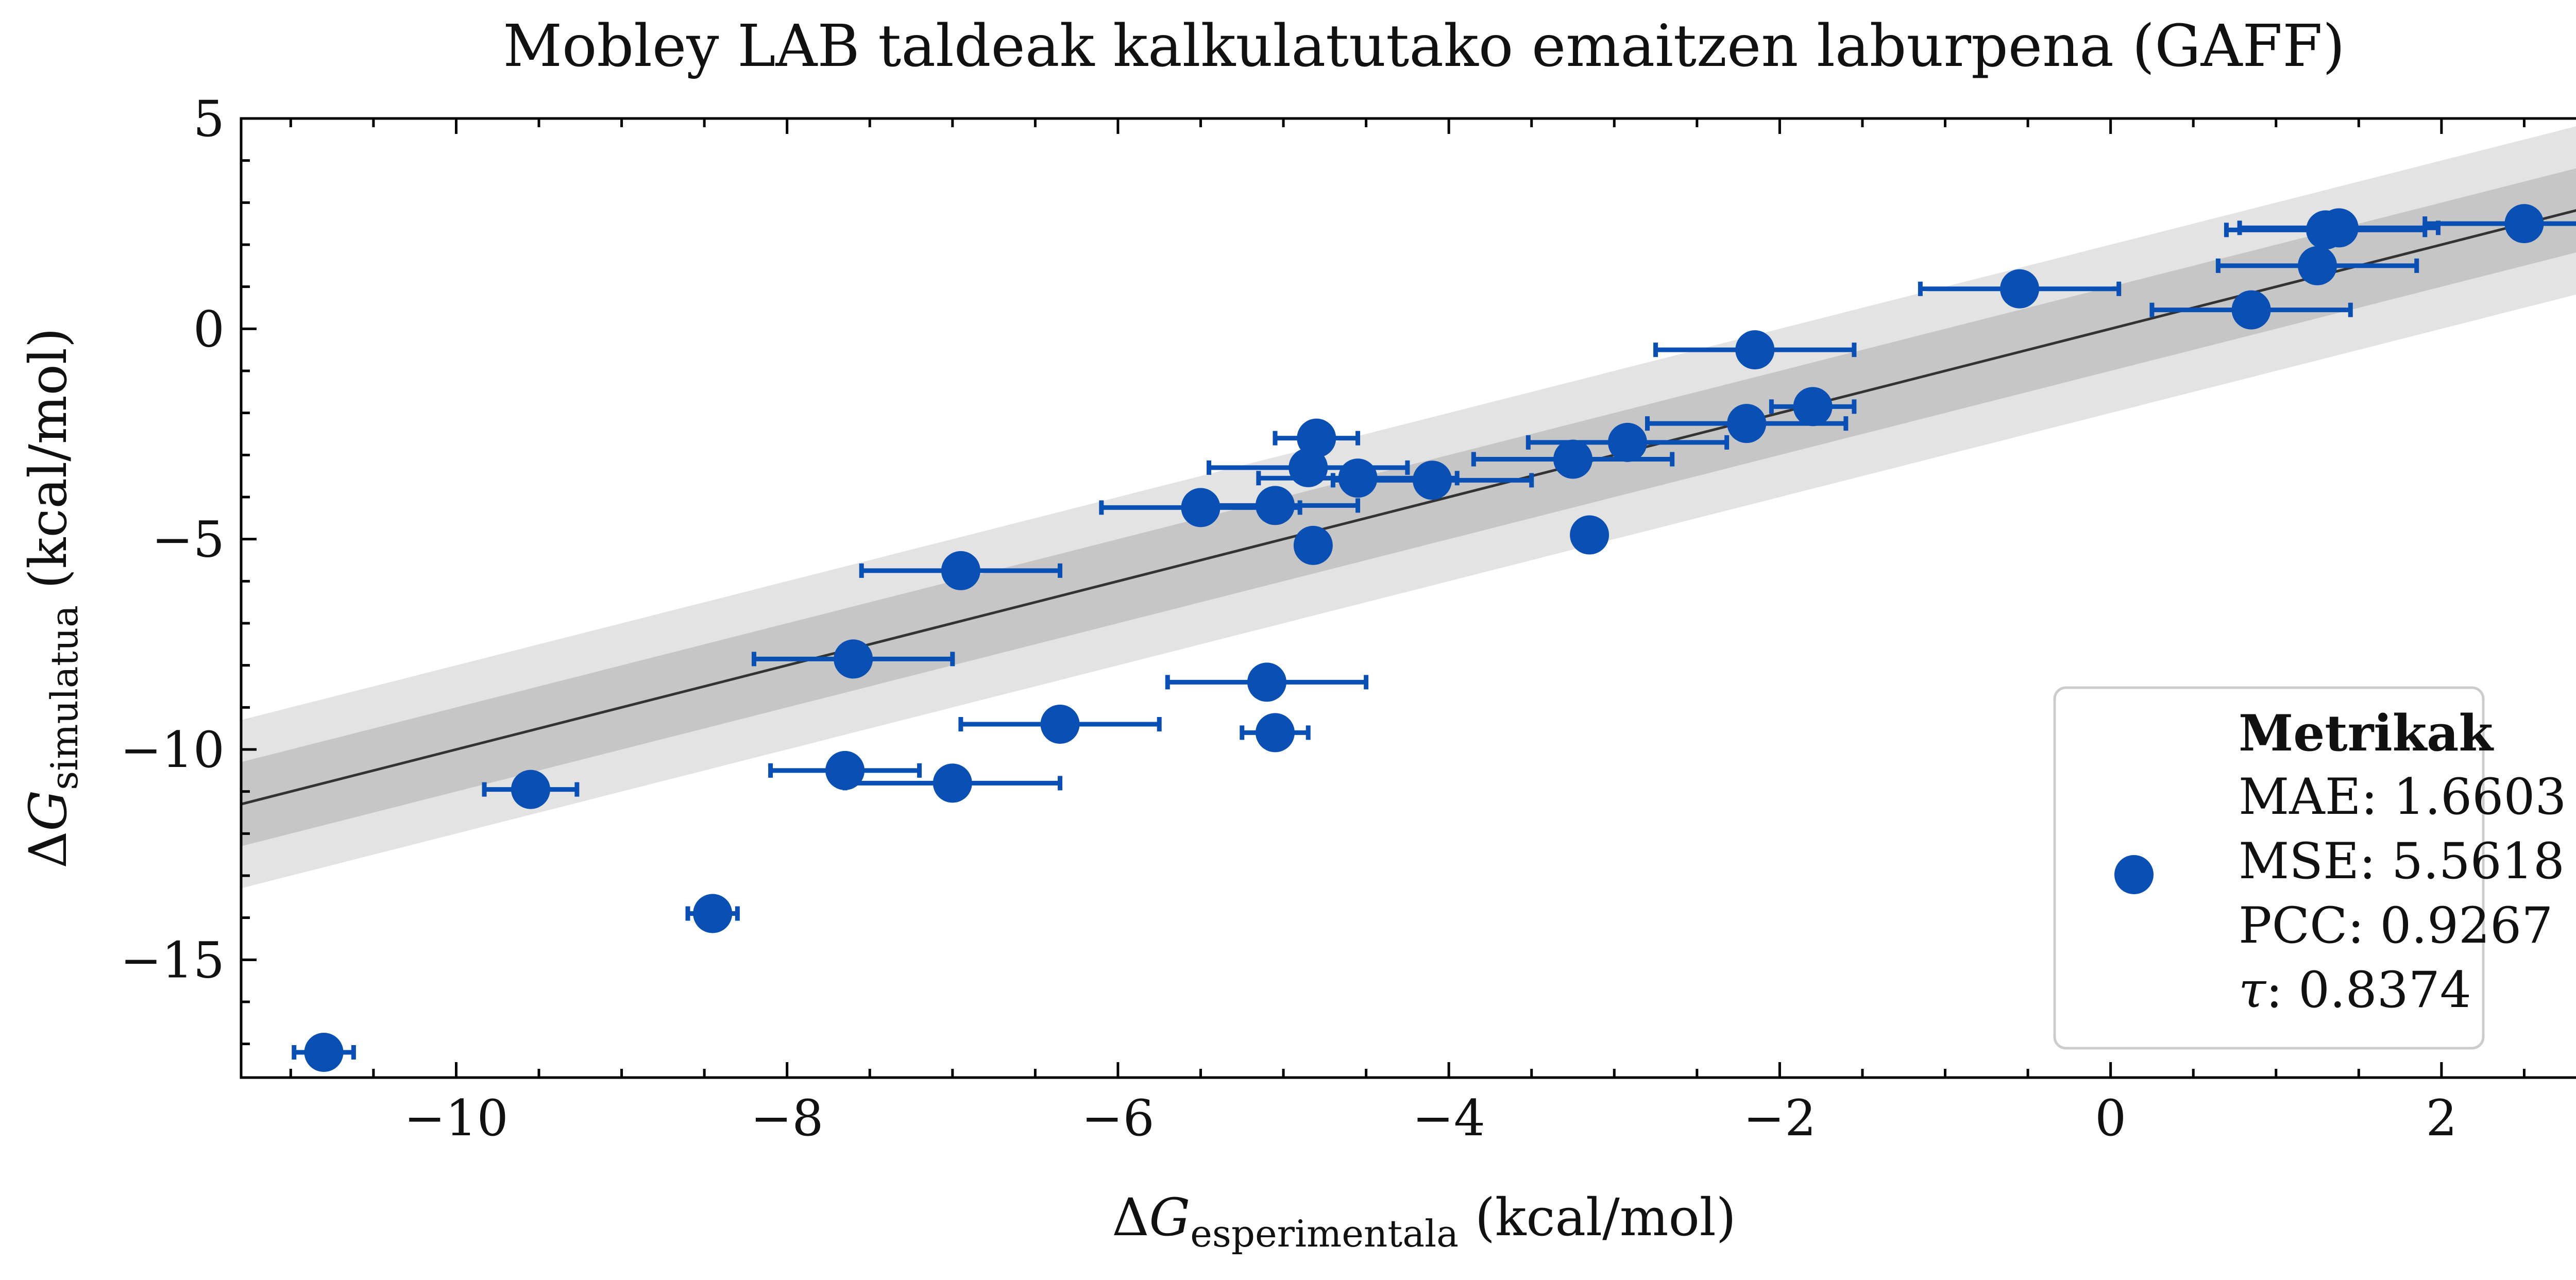 This screenshot has width=2576, height=1280. I want to click on legend-box, so click(2269, 868).